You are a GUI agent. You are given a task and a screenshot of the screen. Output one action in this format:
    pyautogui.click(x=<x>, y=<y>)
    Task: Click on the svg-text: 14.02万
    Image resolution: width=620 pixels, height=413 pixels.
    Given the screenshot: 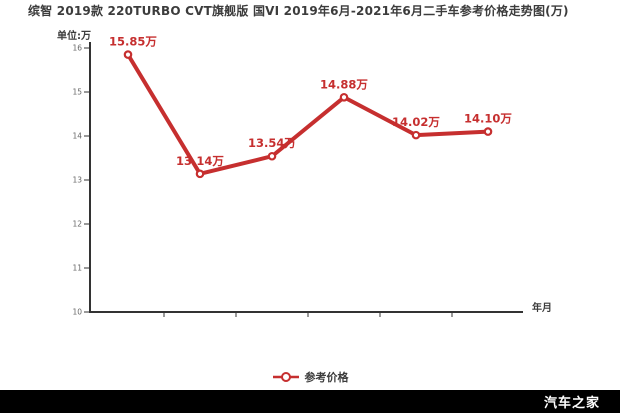 What is the action you would take?
    pyautogui.click(x=416, y=122)
    